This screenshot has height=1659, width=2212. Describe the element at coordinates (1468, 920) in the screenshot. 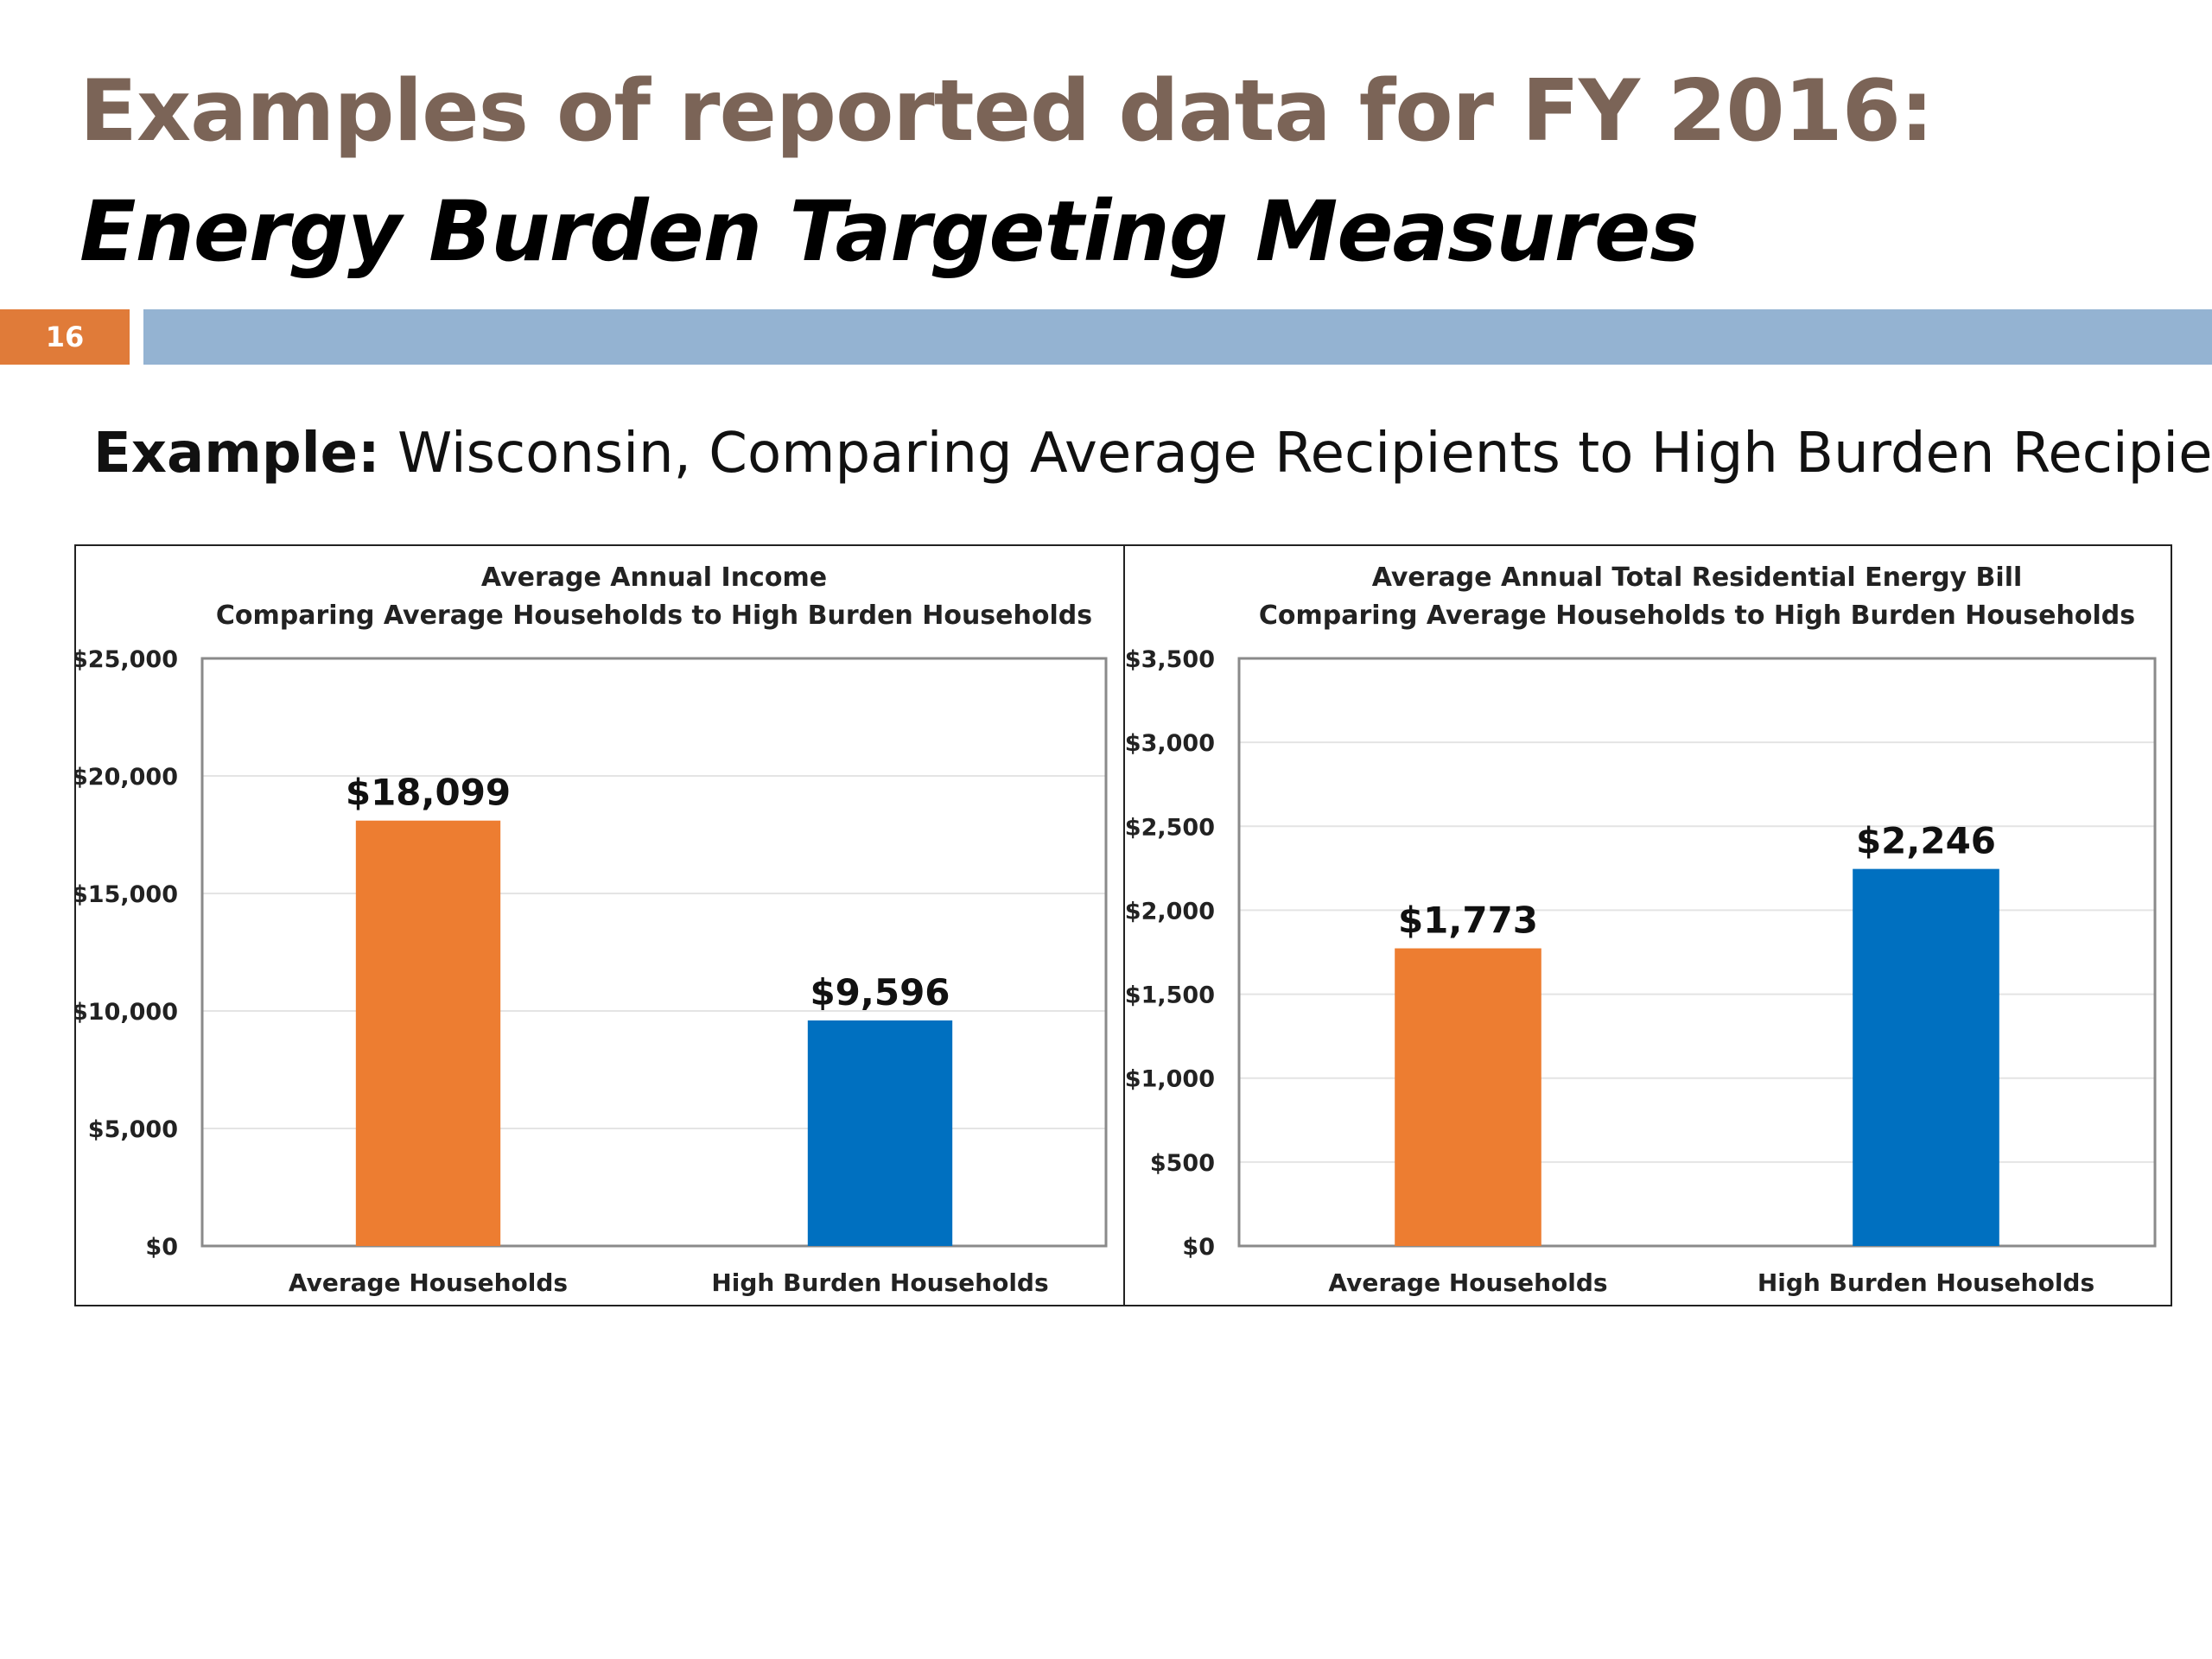

I see `bar-value-label: $1,773` at that location.